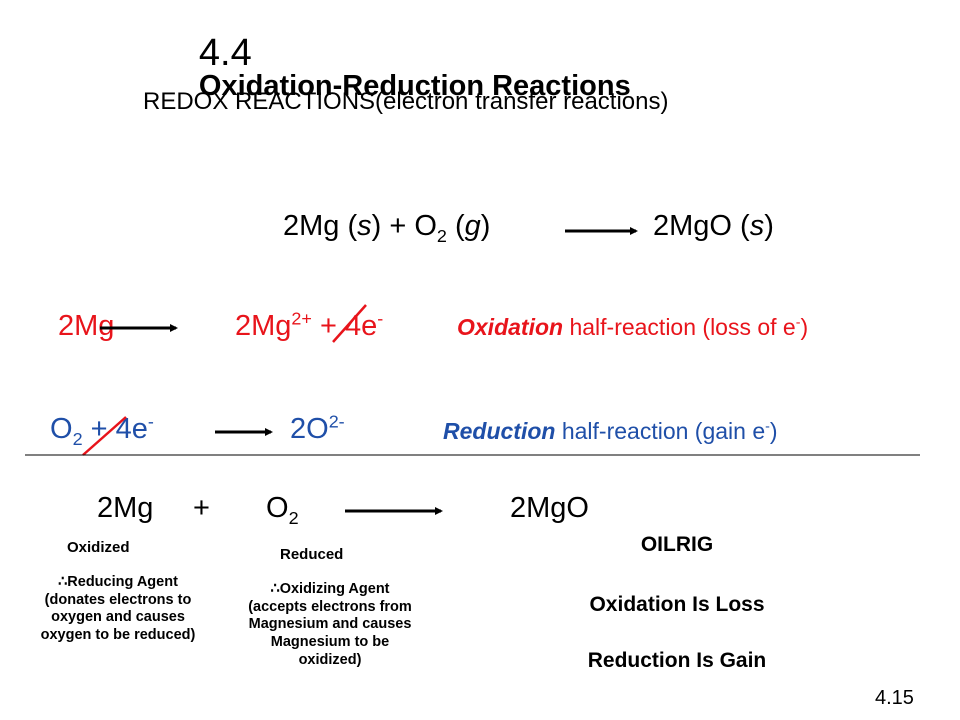  I want to click on overall-reactants: 2Mg (s) + O2 (g), so click(387, 227).